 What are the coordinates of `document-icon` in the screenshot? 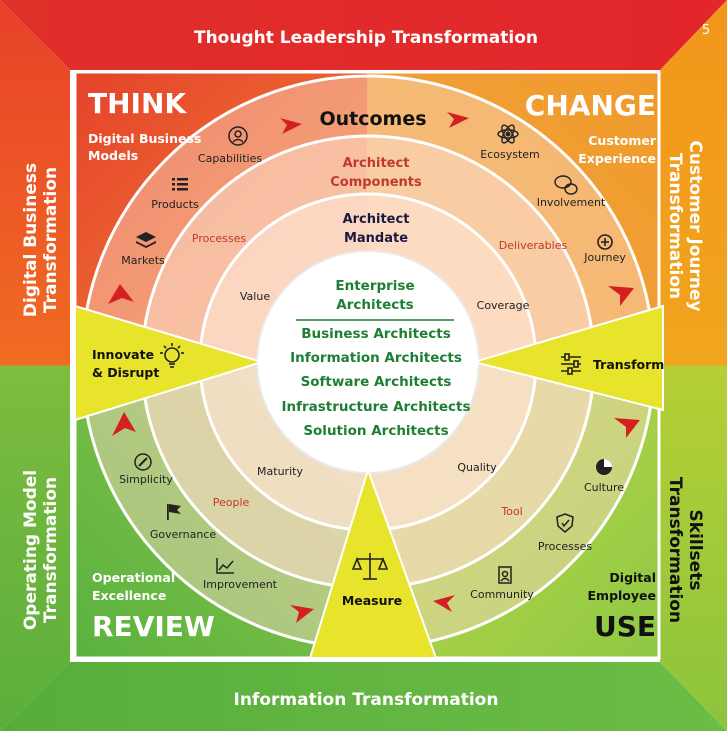 It's located at (505, 575).